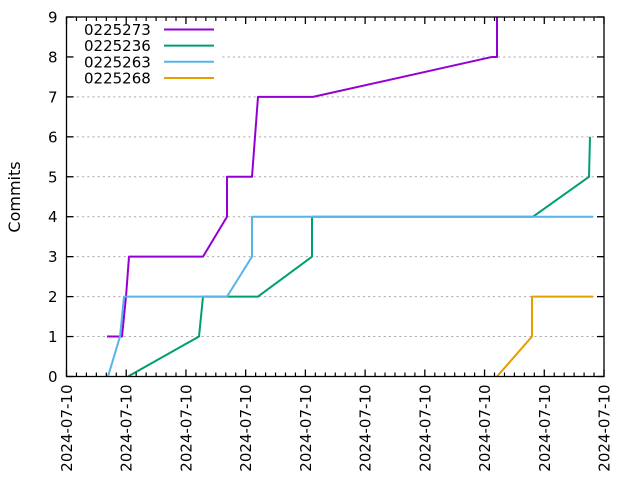 Image resolution: width=640 pixels, height=480 pixels. I want to click on y-tick-label: 7, so click(53, 97).